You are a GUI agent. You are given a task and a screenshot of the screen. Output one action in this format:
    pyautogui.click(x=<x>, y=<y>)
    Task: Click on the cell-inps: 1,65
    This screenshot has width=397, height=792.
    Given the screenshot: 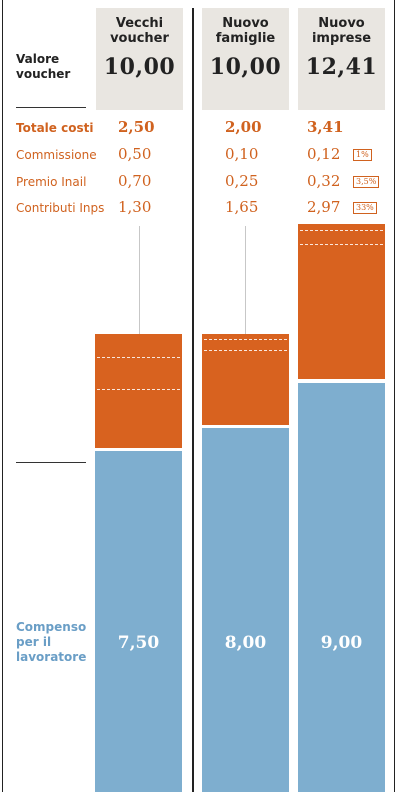 What is the action you would take?
    pyautogui.click(x=242, y=207)
    